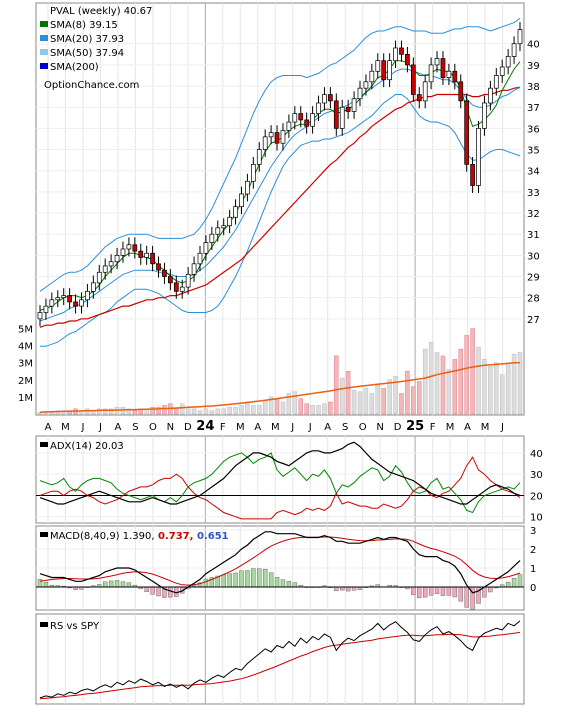  Describe the element at coordinates (44, 38) in the screenshot. I see `legend-swatch-sma20` at that location.